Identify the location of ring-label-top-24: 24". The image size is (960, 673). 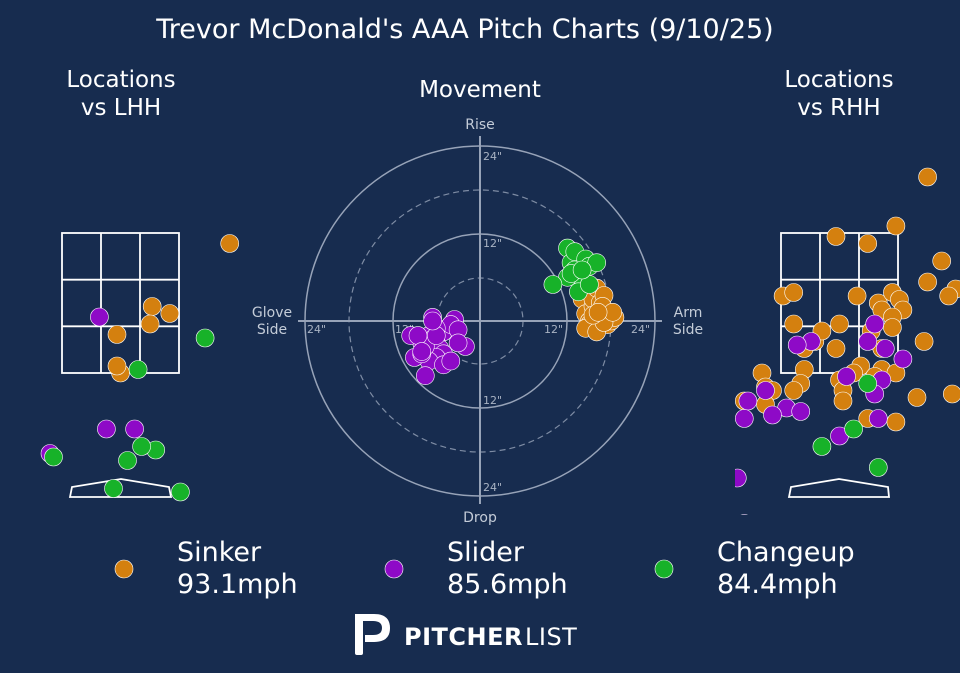
(492, 156).